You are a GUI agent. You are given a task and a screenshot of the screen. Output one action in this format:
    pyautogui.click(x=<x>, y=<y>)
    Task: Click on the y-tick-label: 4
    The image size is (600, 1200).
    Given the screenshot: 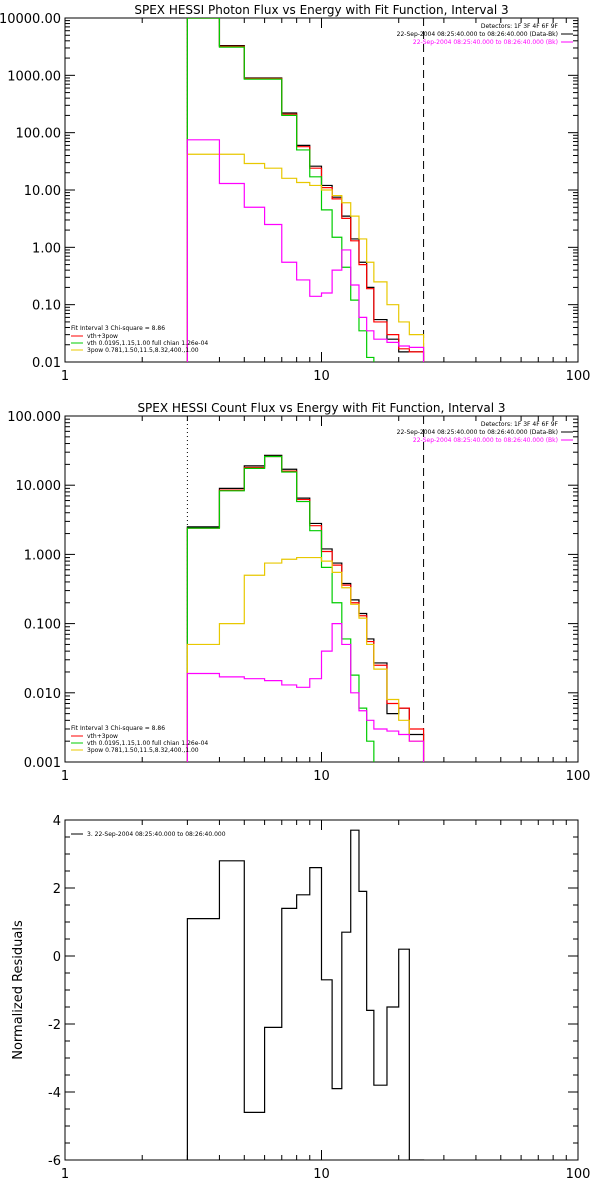 What is the action you would take?
    pyautogui.click(x=57, y=821)
    